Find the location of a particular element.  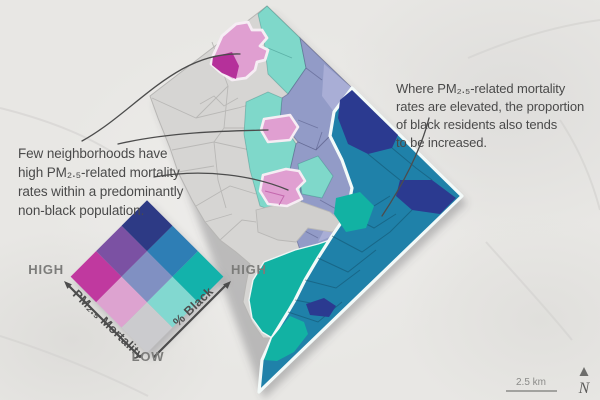

region-teal-east-patch is located at coordinates (354, 212).